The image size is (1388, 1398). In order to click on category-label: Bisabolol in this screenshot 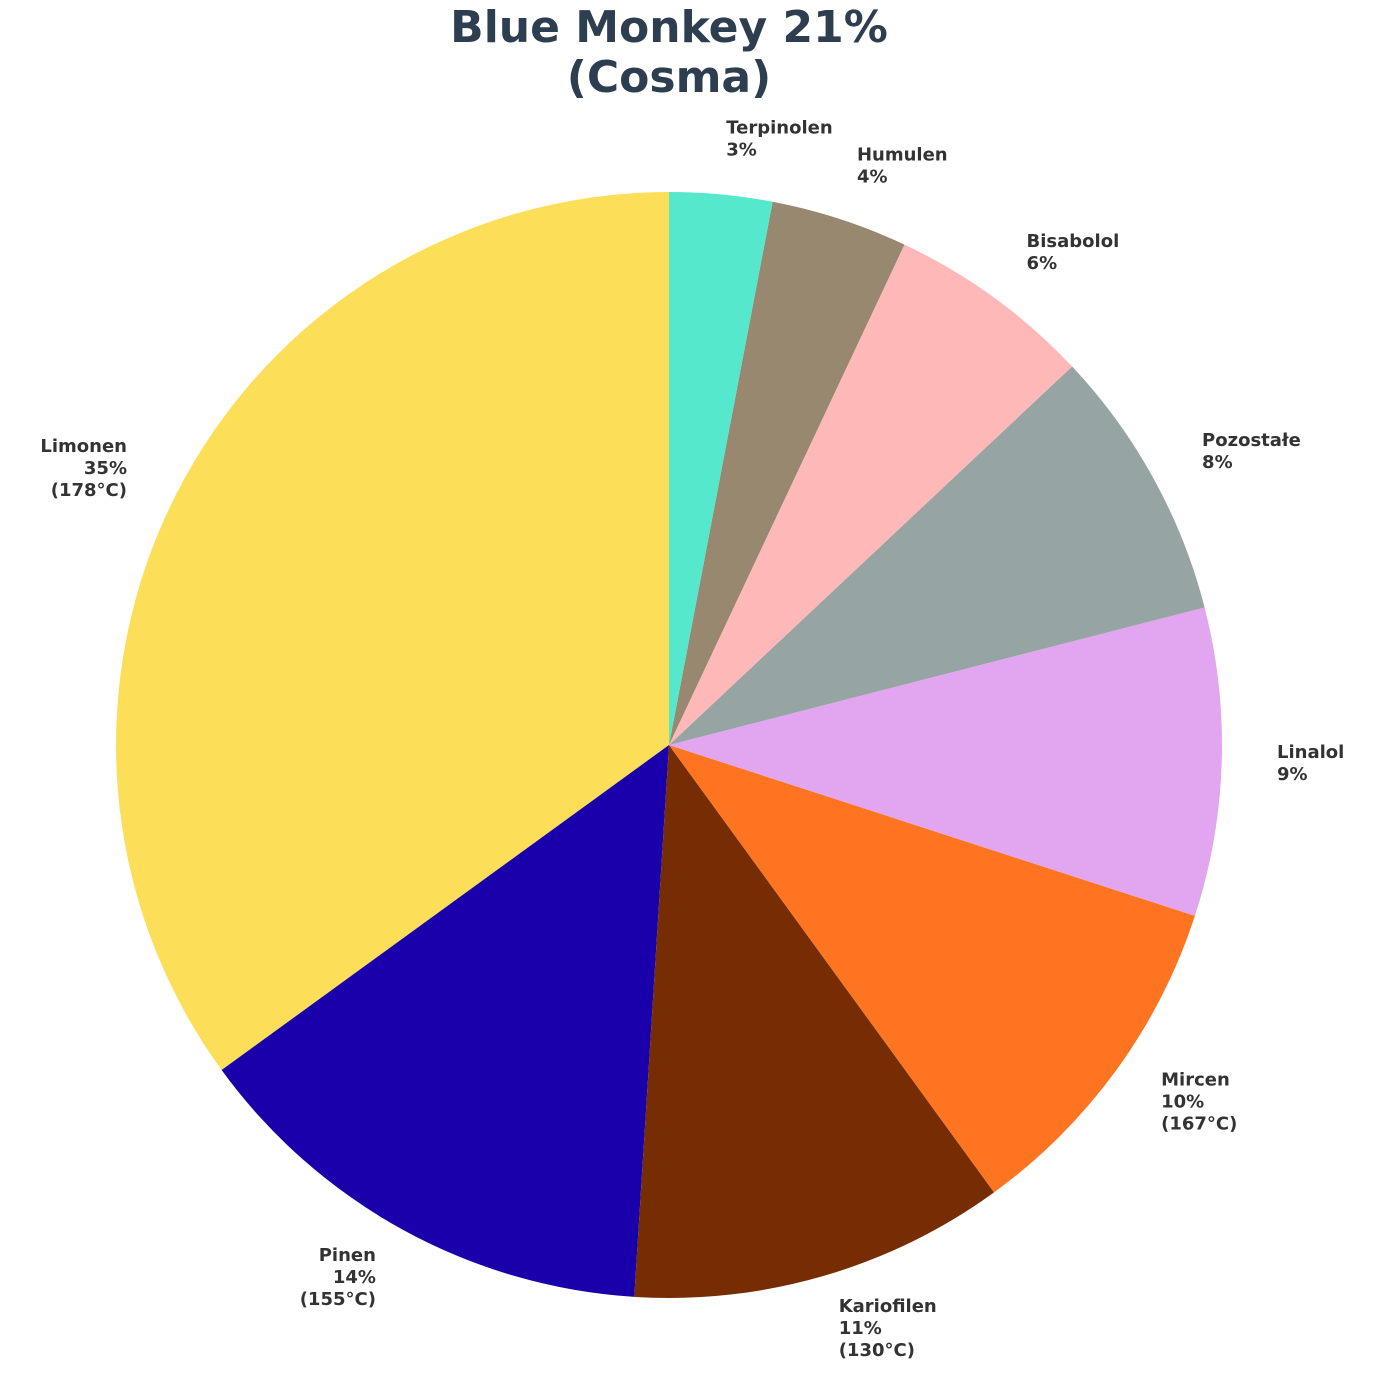, I will do `click(1073, 241)`.